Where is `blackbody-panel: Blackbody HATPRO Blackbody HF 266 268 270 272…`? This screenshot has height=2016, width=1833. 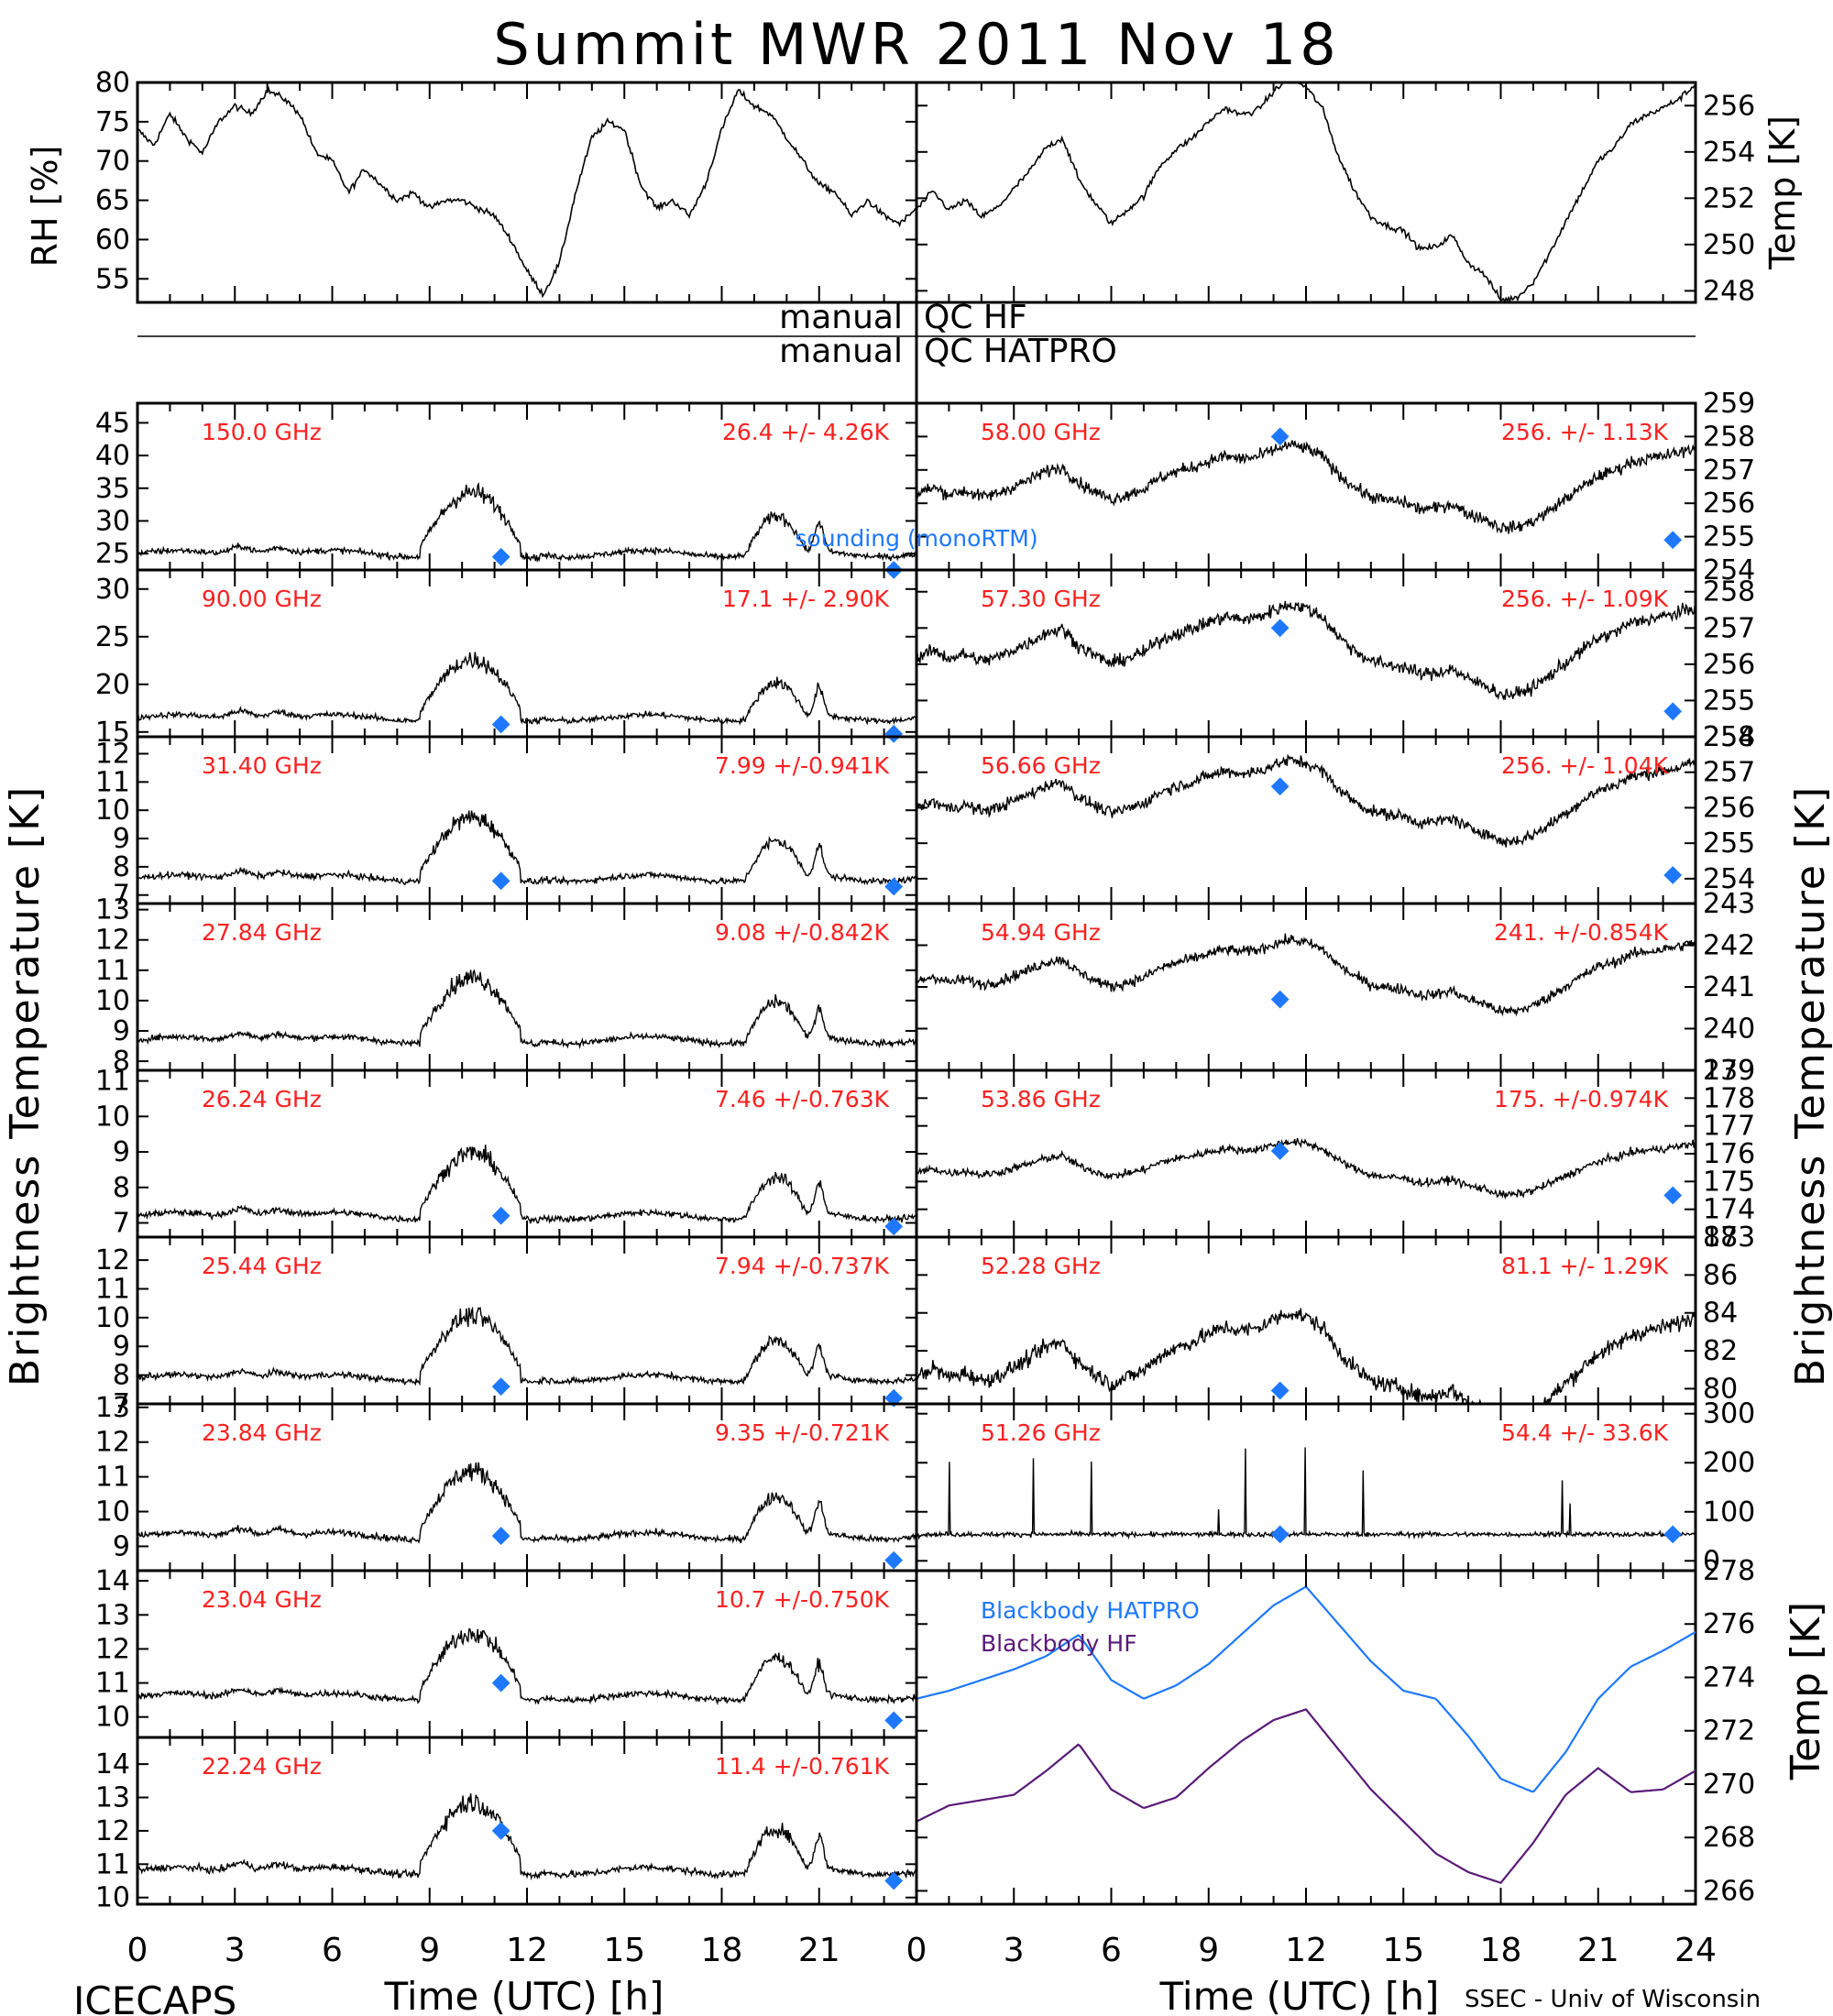 blackbody-panel: Blackbody HATPRO Blackbody HF 266 268 270 272… is located at coordinates (1335, 1731).